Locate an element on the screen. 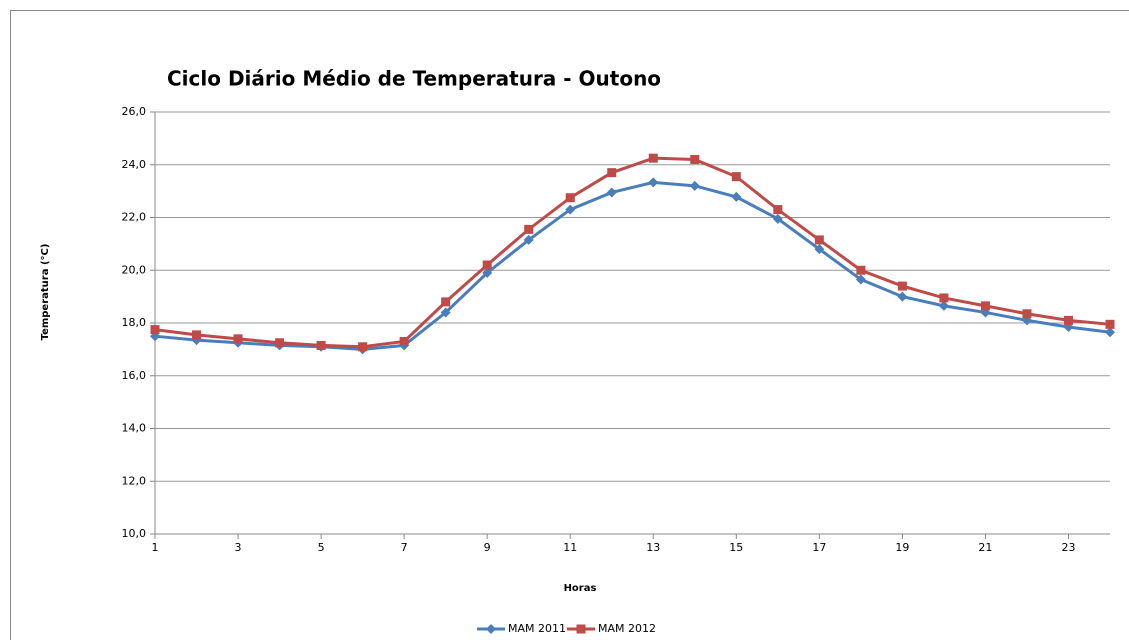 This screenshot has width=1129, height=640. x-tick-label: 23 is located at coordinates (1068, 547).